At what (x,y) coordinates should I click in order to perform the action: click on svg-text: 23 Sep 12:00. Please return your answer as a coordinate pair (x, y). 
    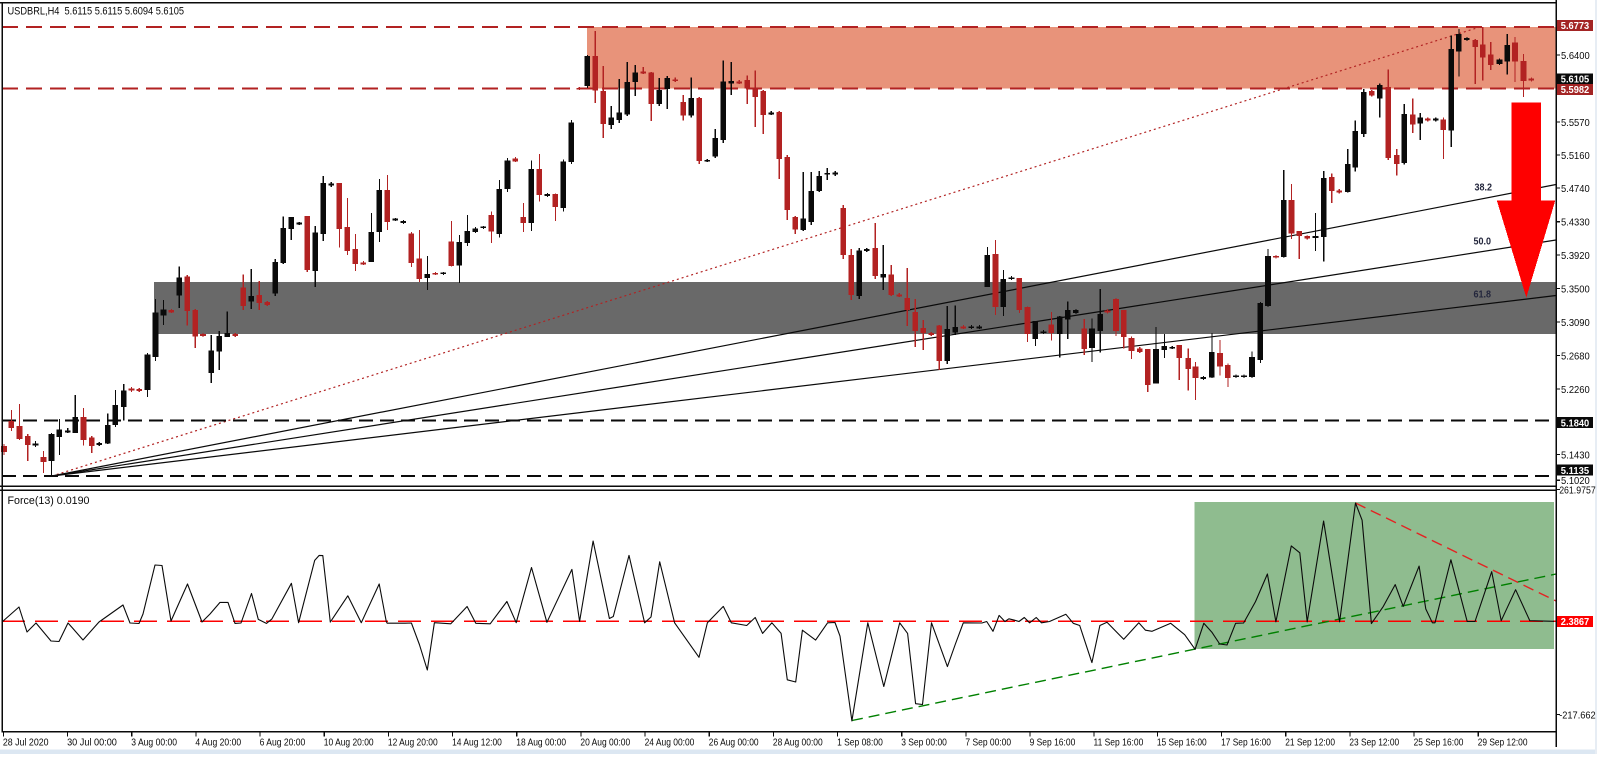
    Looking at the image, I should click on (1374, 742).